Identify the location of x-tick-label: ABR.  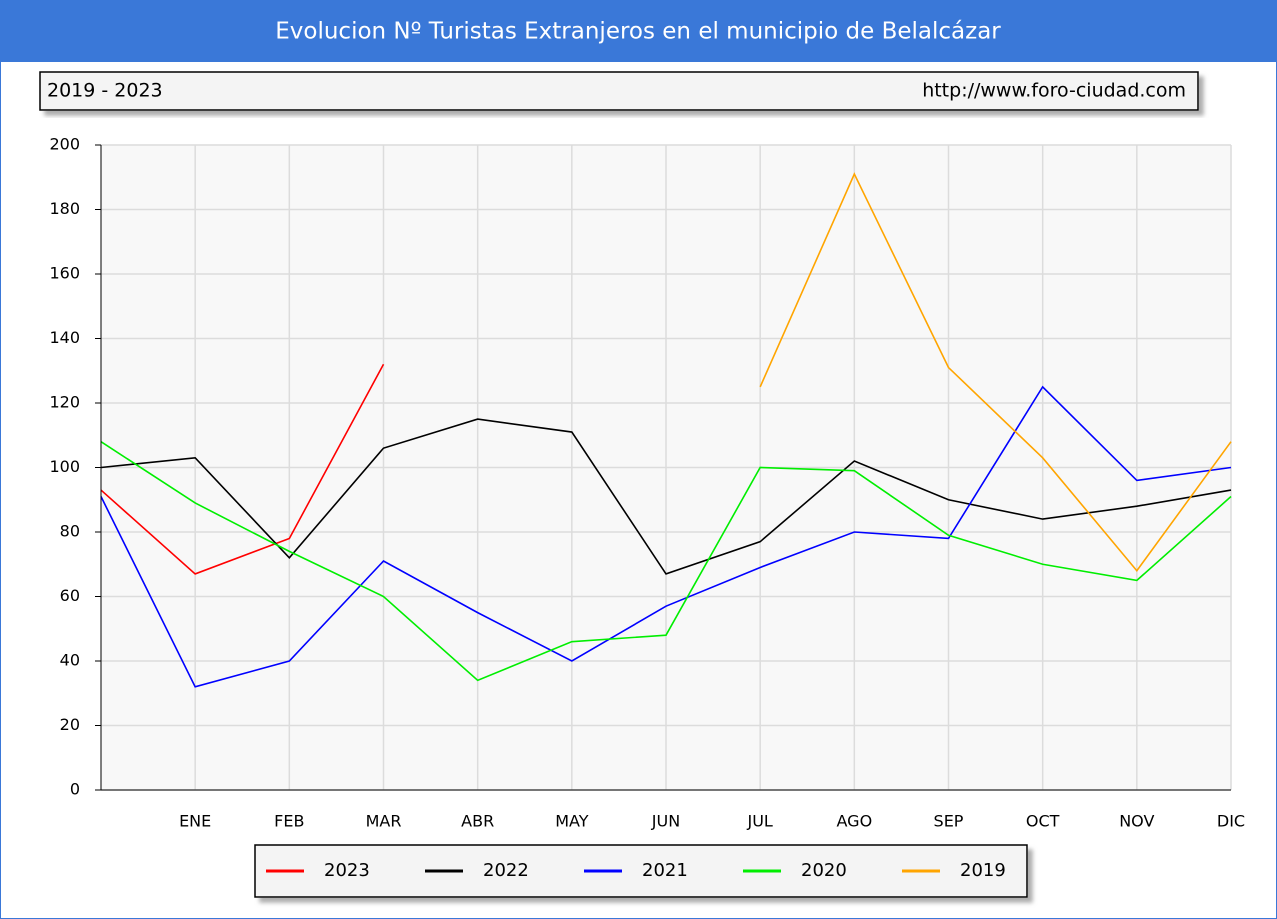
(477, 821).